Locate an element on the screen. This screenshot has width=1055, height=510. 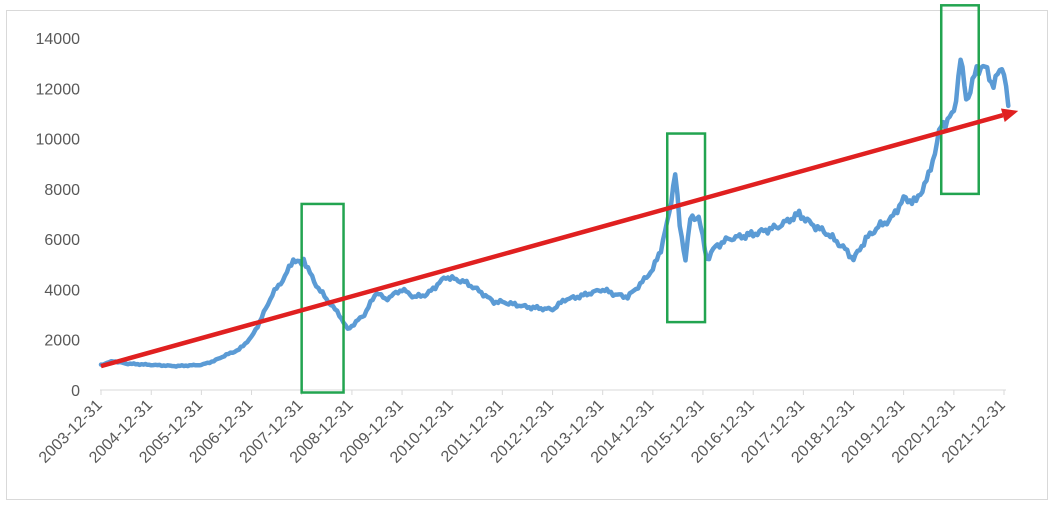
y-tick-label: 10000 is located at coordinates (58, 140).